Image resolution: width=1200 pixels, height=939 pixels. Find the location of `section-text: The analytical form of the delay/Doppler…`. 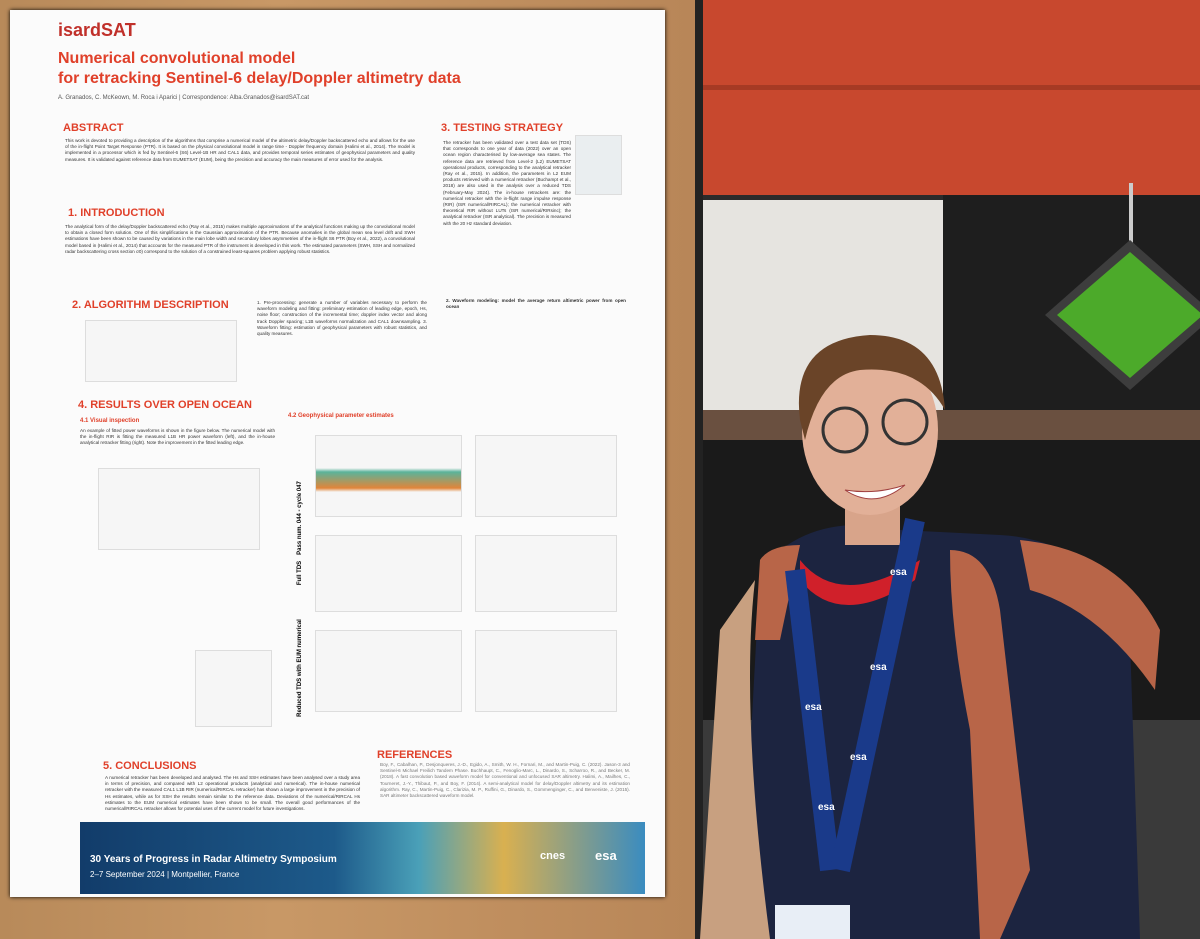

section-text: The analytical form of the delay/Doppler… is located at coordinates (240, 239).